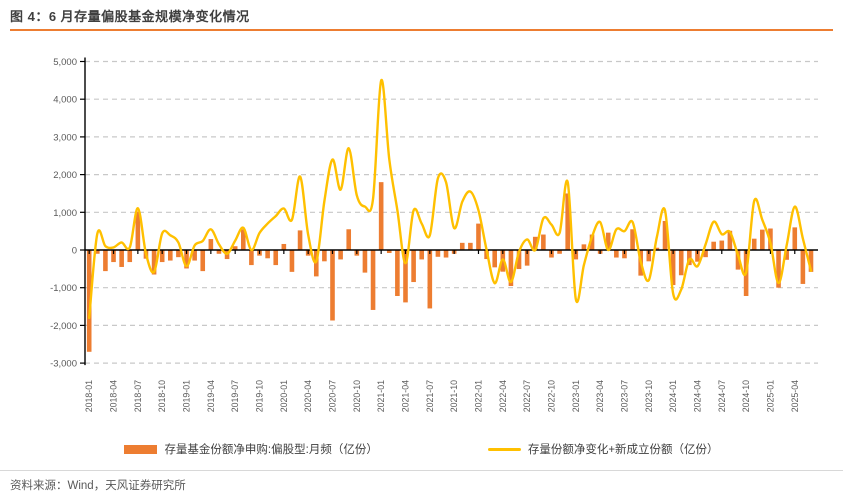  What do you see at coordinates (284, 396) in the screenshot?
I see `x-axis-label: 2020-01` at bounding box center [284, 396].